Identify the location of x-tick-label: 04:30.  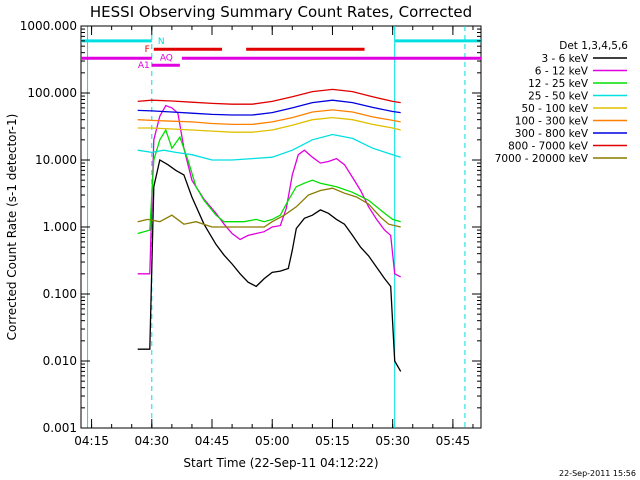
(151, 441).